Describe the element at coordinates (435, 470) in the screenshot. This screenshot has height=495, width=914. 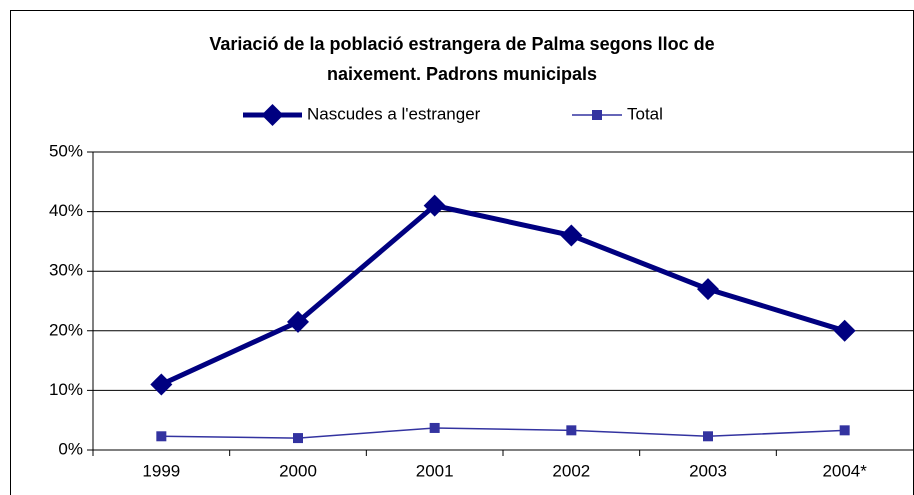
I see `x-tick-label: 2001` at that location.